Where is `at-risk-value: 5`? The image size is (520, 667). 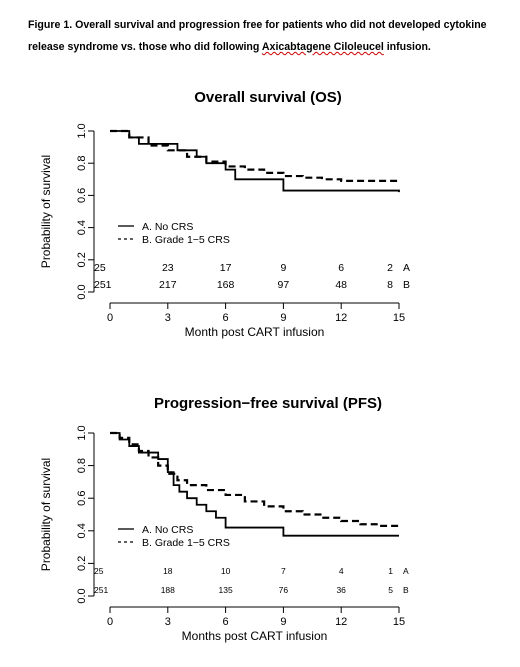 at-risk-value: 5 is located at coordinates (390, 590).